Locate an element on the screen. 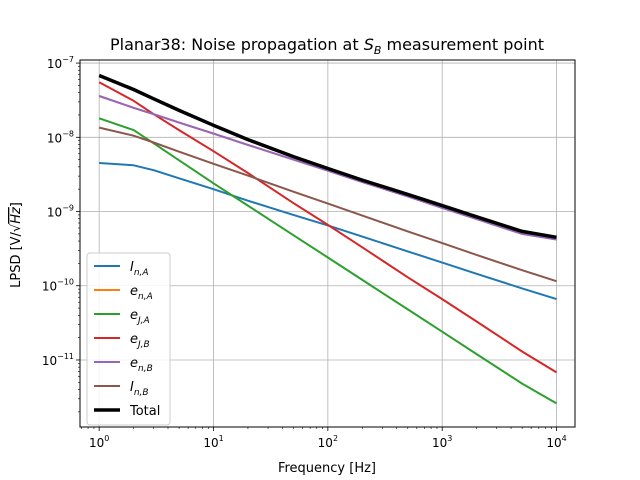  legend-label: In,A is located at coordinates (139, 269).